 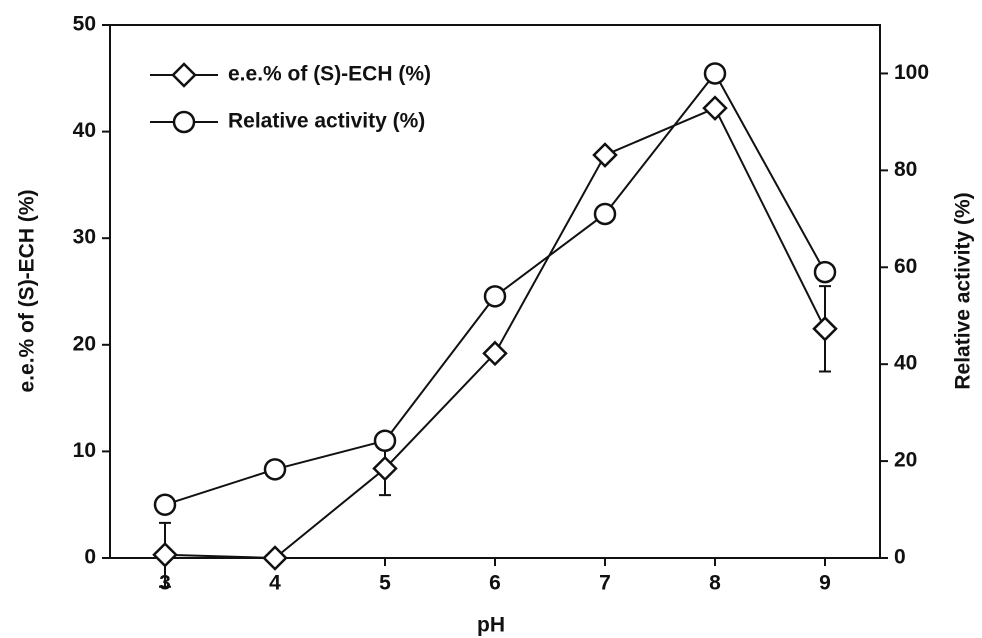 I want to click on x-tick-label: 5, so click(x=385, y=583).